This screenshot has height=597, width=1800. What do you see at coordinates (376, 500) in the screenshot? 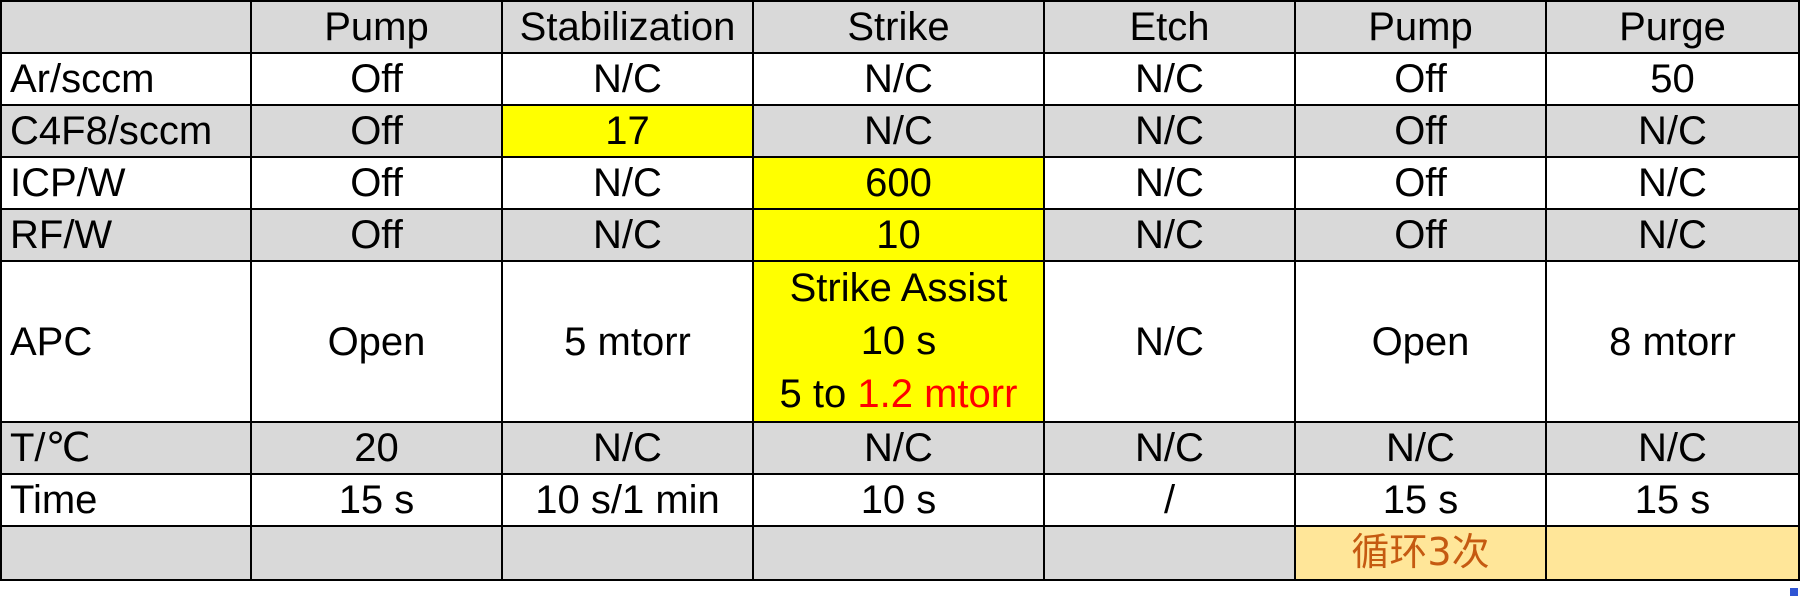
I see `time-pump-cell: 15 s` at bounding box center [376, 500].